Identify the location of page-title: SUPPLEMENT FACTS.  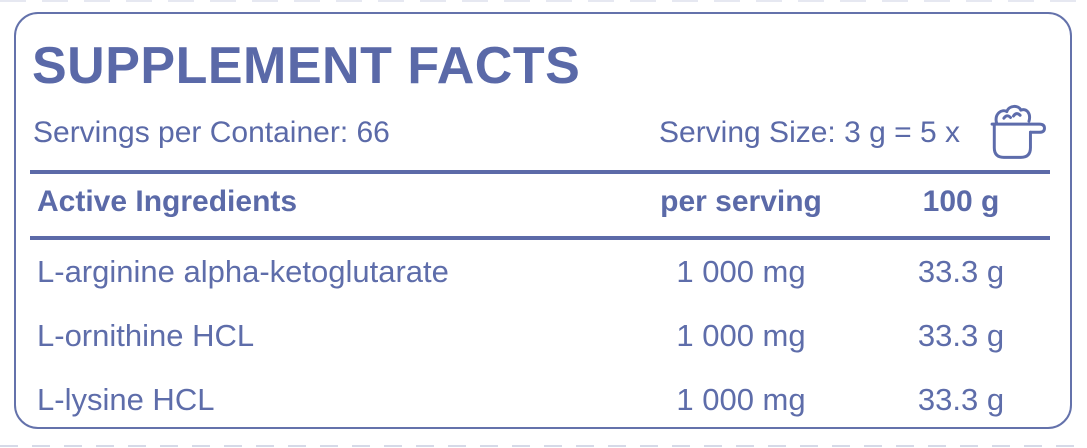
(306, 66).